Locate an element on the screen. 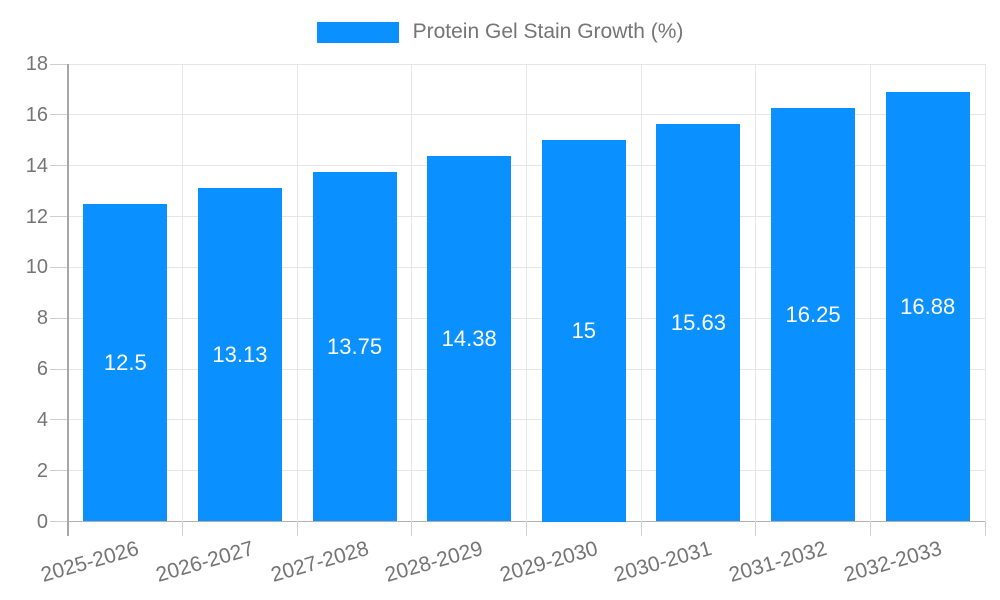  y-tick-label: 16 is located at coordinates (36, 114).